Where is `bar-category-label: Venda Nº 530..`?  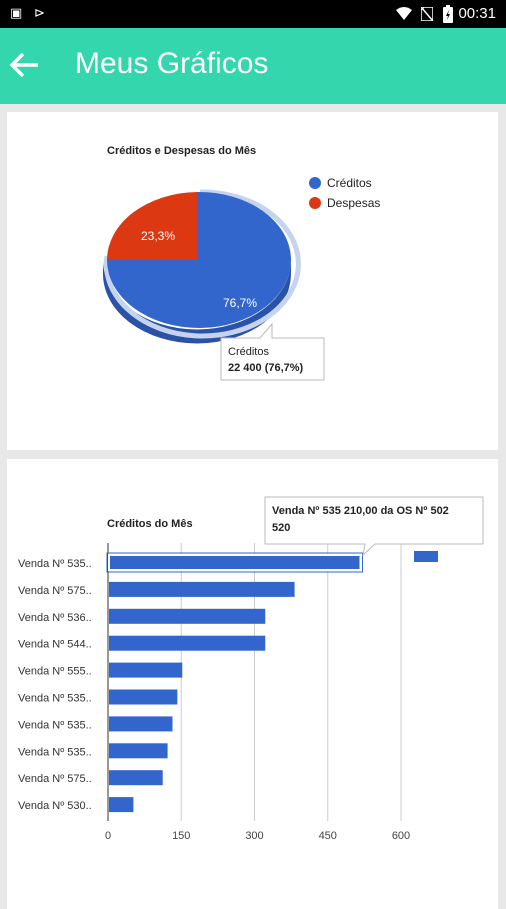
bar-category-label: Venda Nº 530.. is located at coordinates (55, 806).